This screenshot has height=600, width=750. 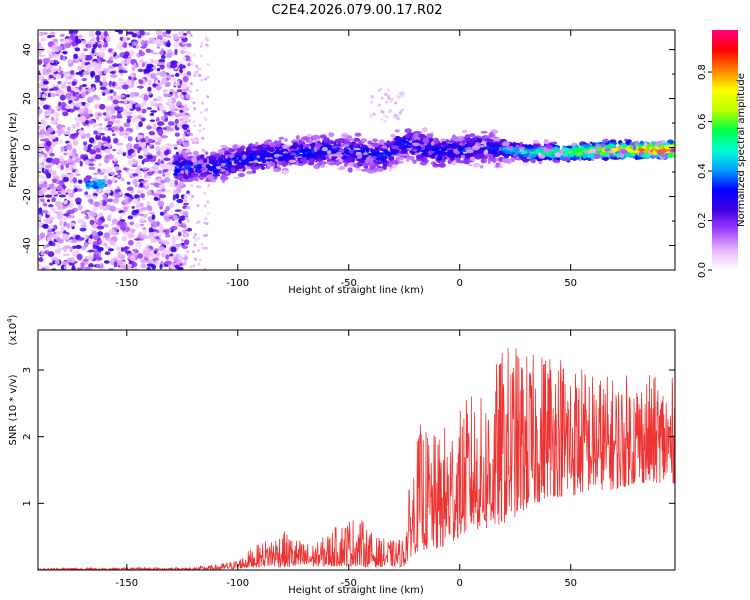 What do you see at coordinates (27, 370) in the screenshot?
I see `tick-label: 3` at bounding box center [27, 370].